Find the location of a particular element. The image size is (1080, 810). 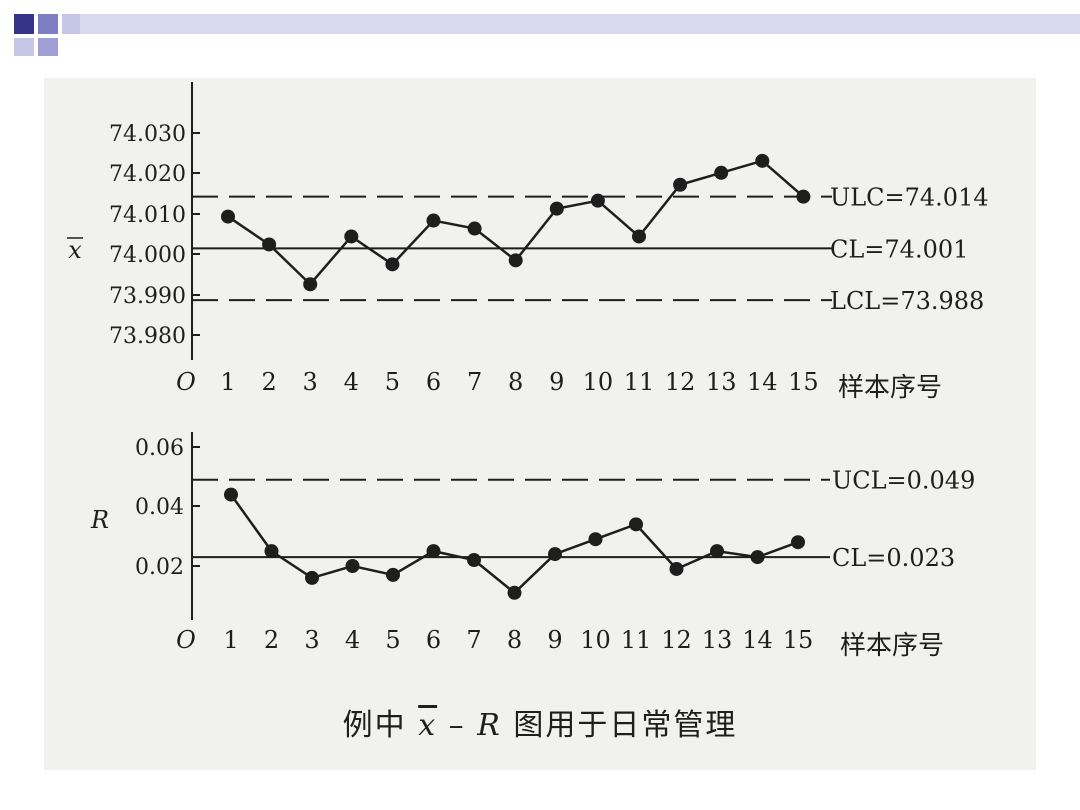

deco-bar is located at coordinates (580, 24).